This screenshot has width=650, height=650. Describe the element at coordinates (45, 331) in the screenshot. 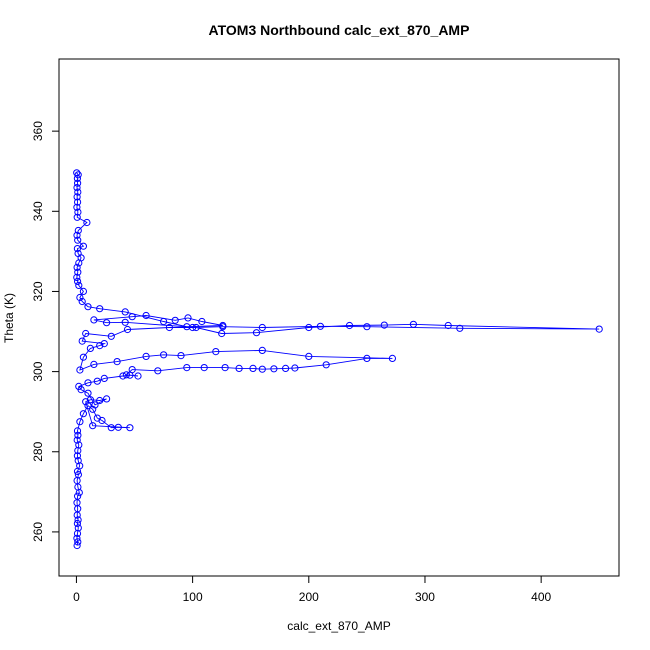

I see `y-axis: 260 280 300 320 340 360` at that location.